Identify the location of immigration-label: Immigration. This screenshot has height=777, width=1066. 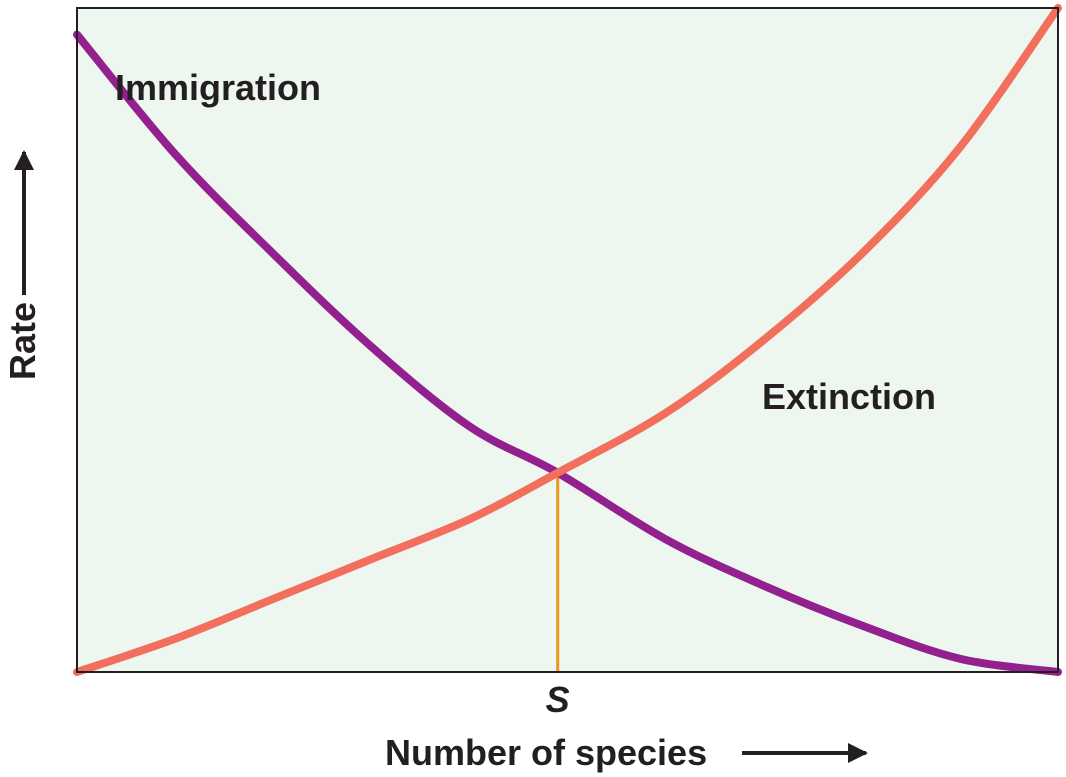
(218, 87).